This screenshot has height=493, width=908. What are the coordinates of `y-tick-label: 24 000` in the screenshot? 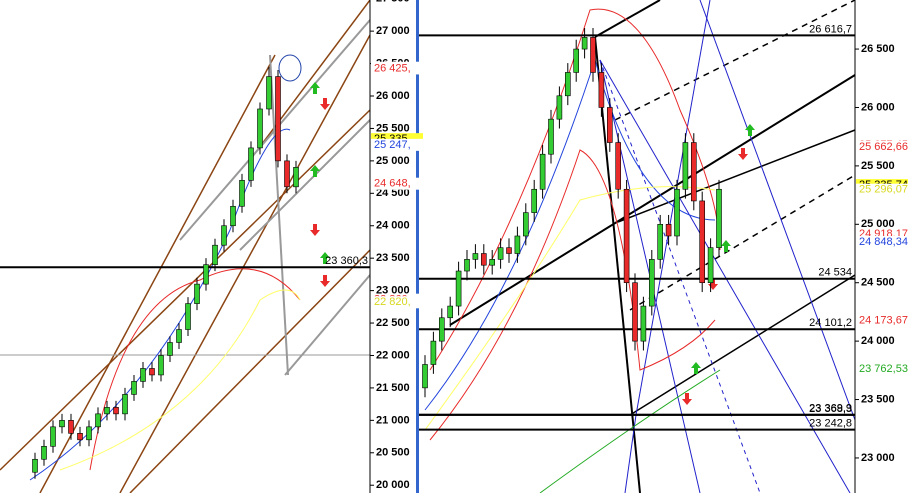 It's located at (878, 341).